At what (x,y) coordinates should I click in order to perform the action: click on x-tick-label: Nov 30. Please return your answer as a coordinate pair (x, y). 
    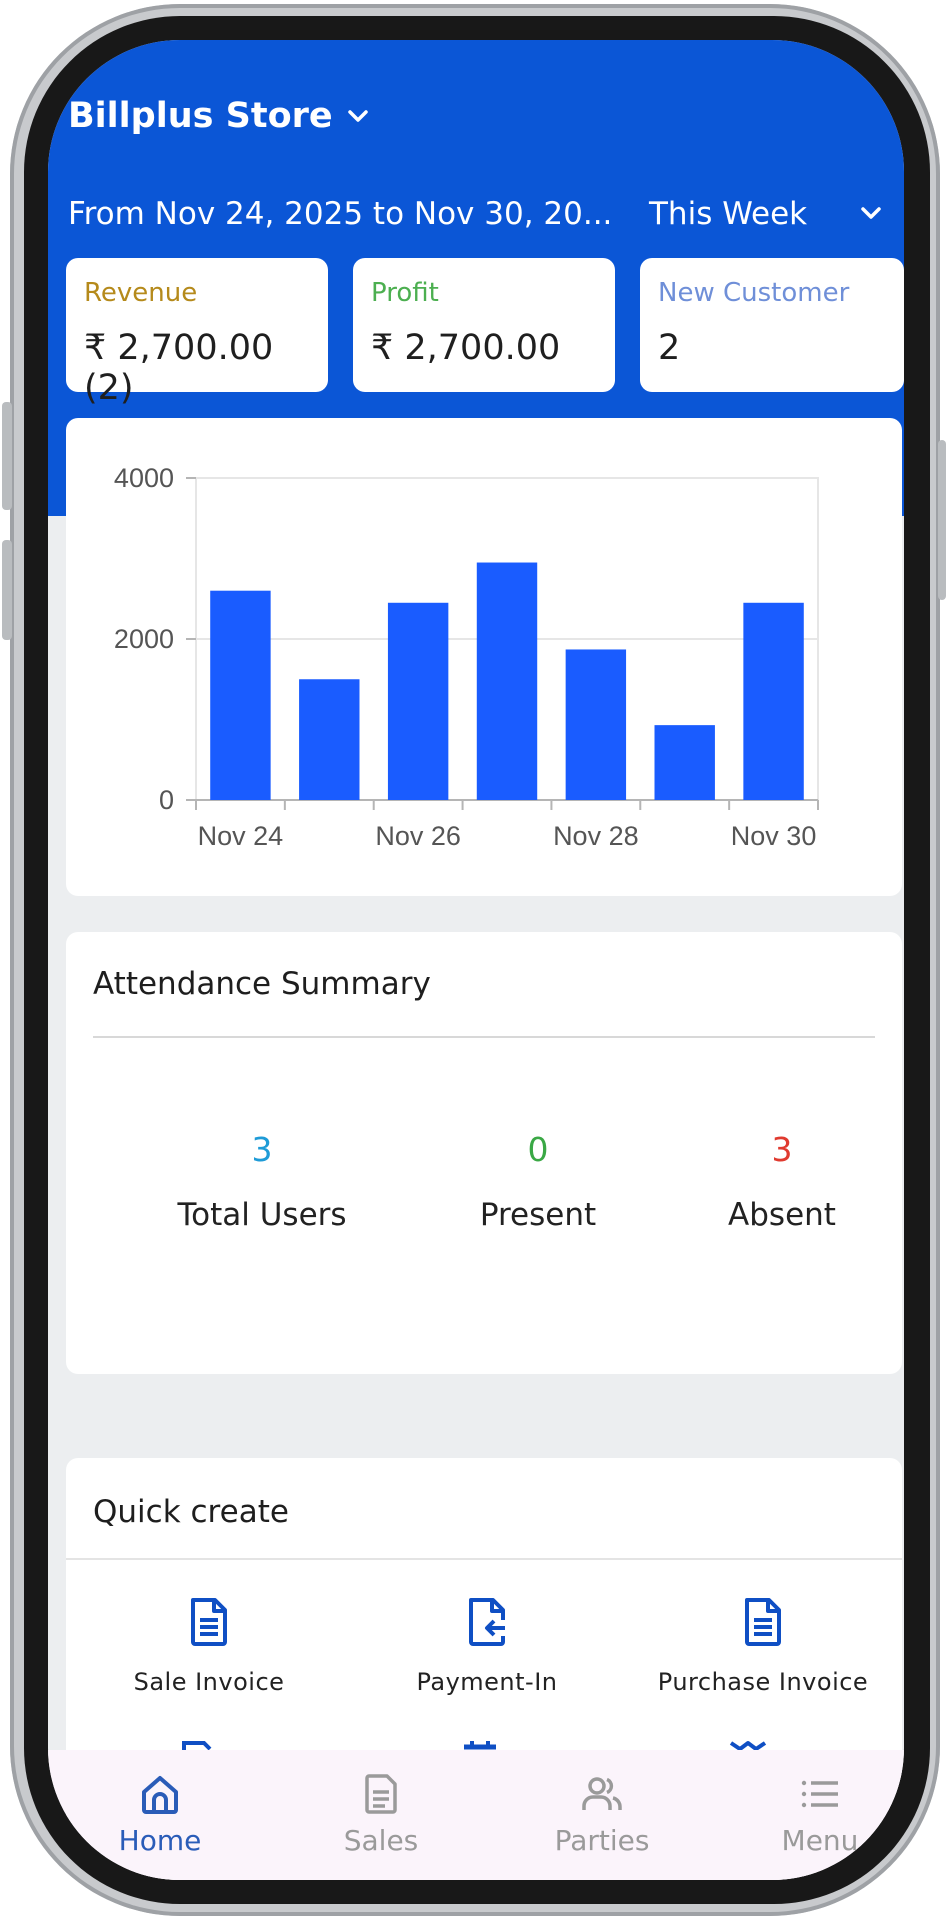
    Looking at the image, I should click on (774, 836).